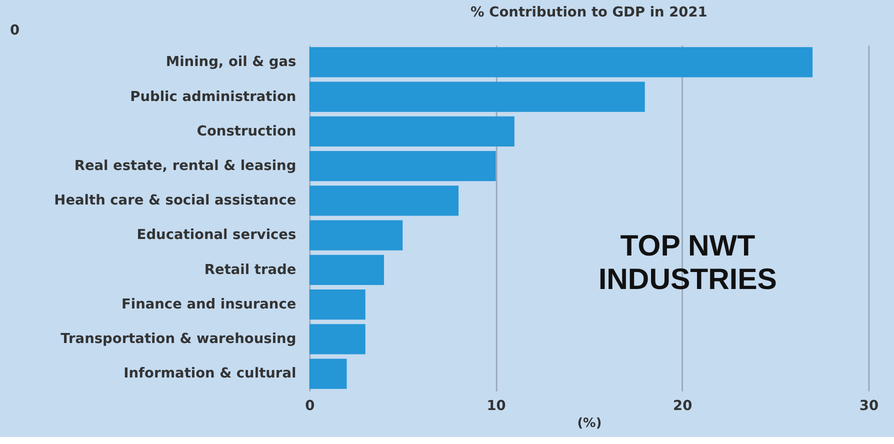 The height and width of the screenshot is (444, 894). What do you see at coordinates (869, 406) in the screenshot?
I see `x-tick-label: 30` at bounding box center [869, 406].